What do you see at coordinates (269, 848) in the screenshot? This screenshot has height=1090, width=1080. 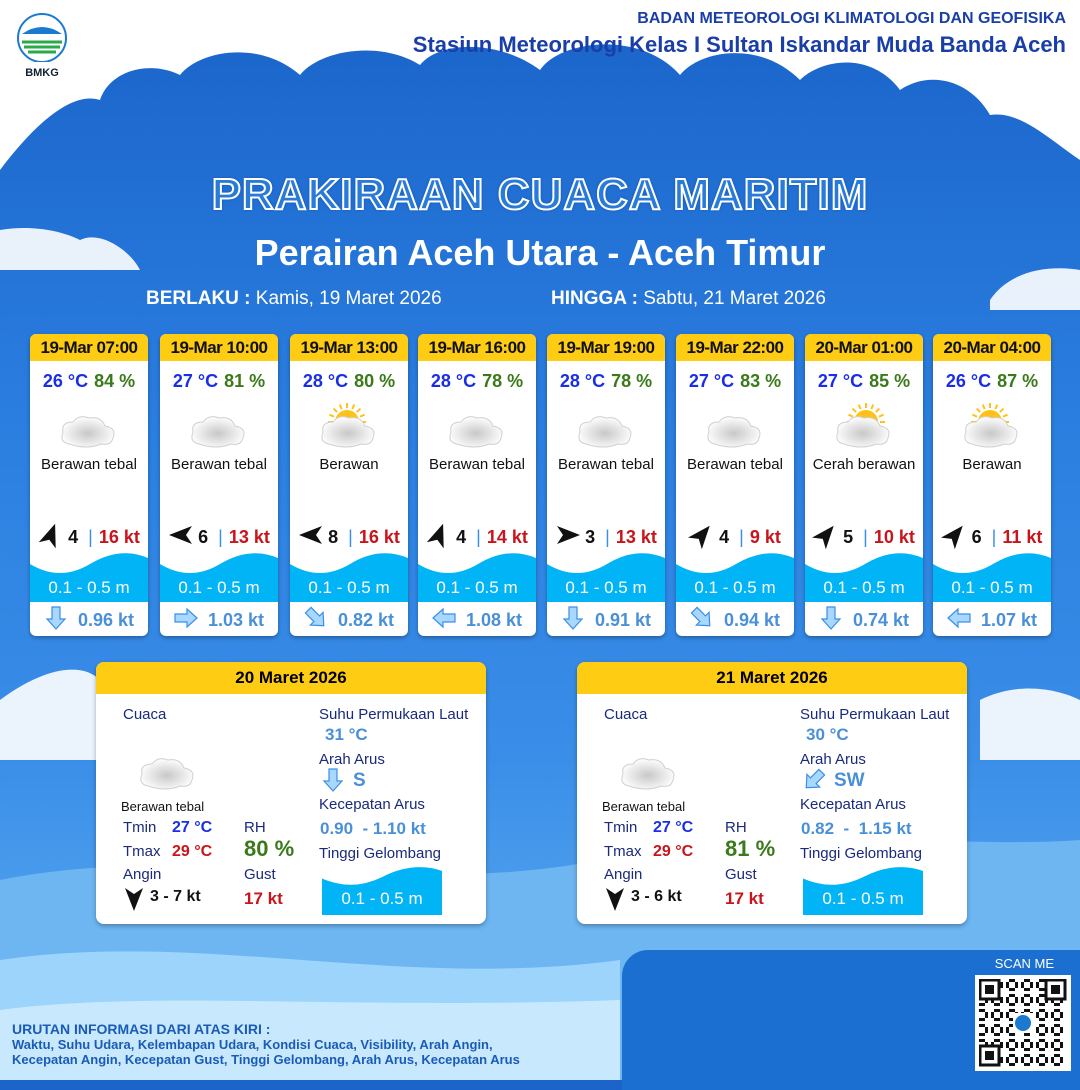 I see `rh-value: 80 %` at bounding box center [269, 848].